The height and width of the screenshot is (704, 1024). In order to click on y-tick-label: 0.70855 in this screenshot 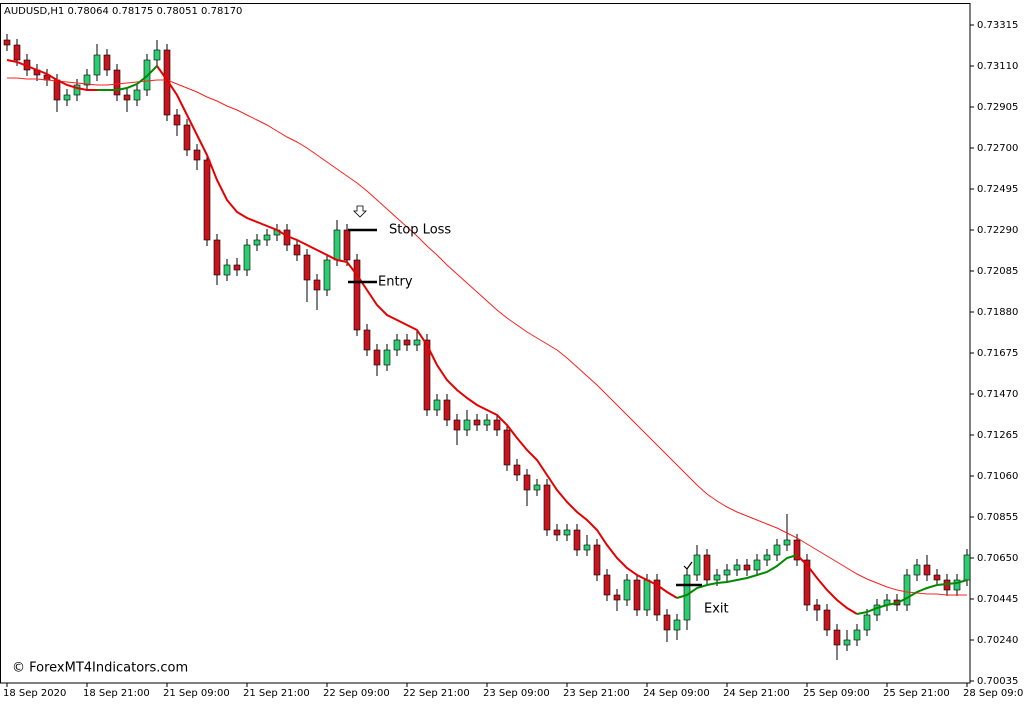, I will do `click(997, 517)`.